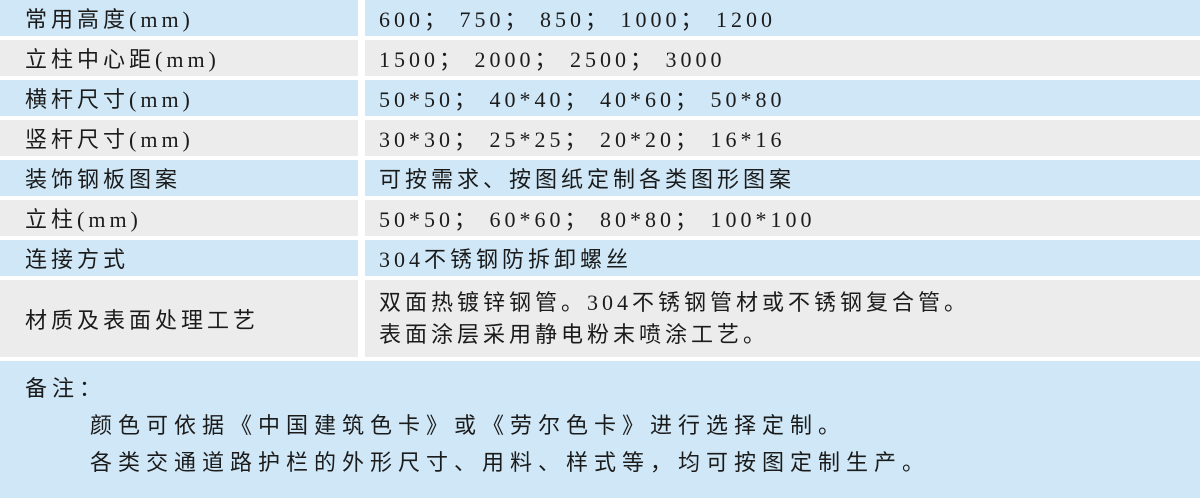 This screenshot has width=1200, height=498. What do you see at coordinates (179, 318) in the screenshot?
I see `row-label: 材质及表面处理工艺` at bounding box center [179, 318].